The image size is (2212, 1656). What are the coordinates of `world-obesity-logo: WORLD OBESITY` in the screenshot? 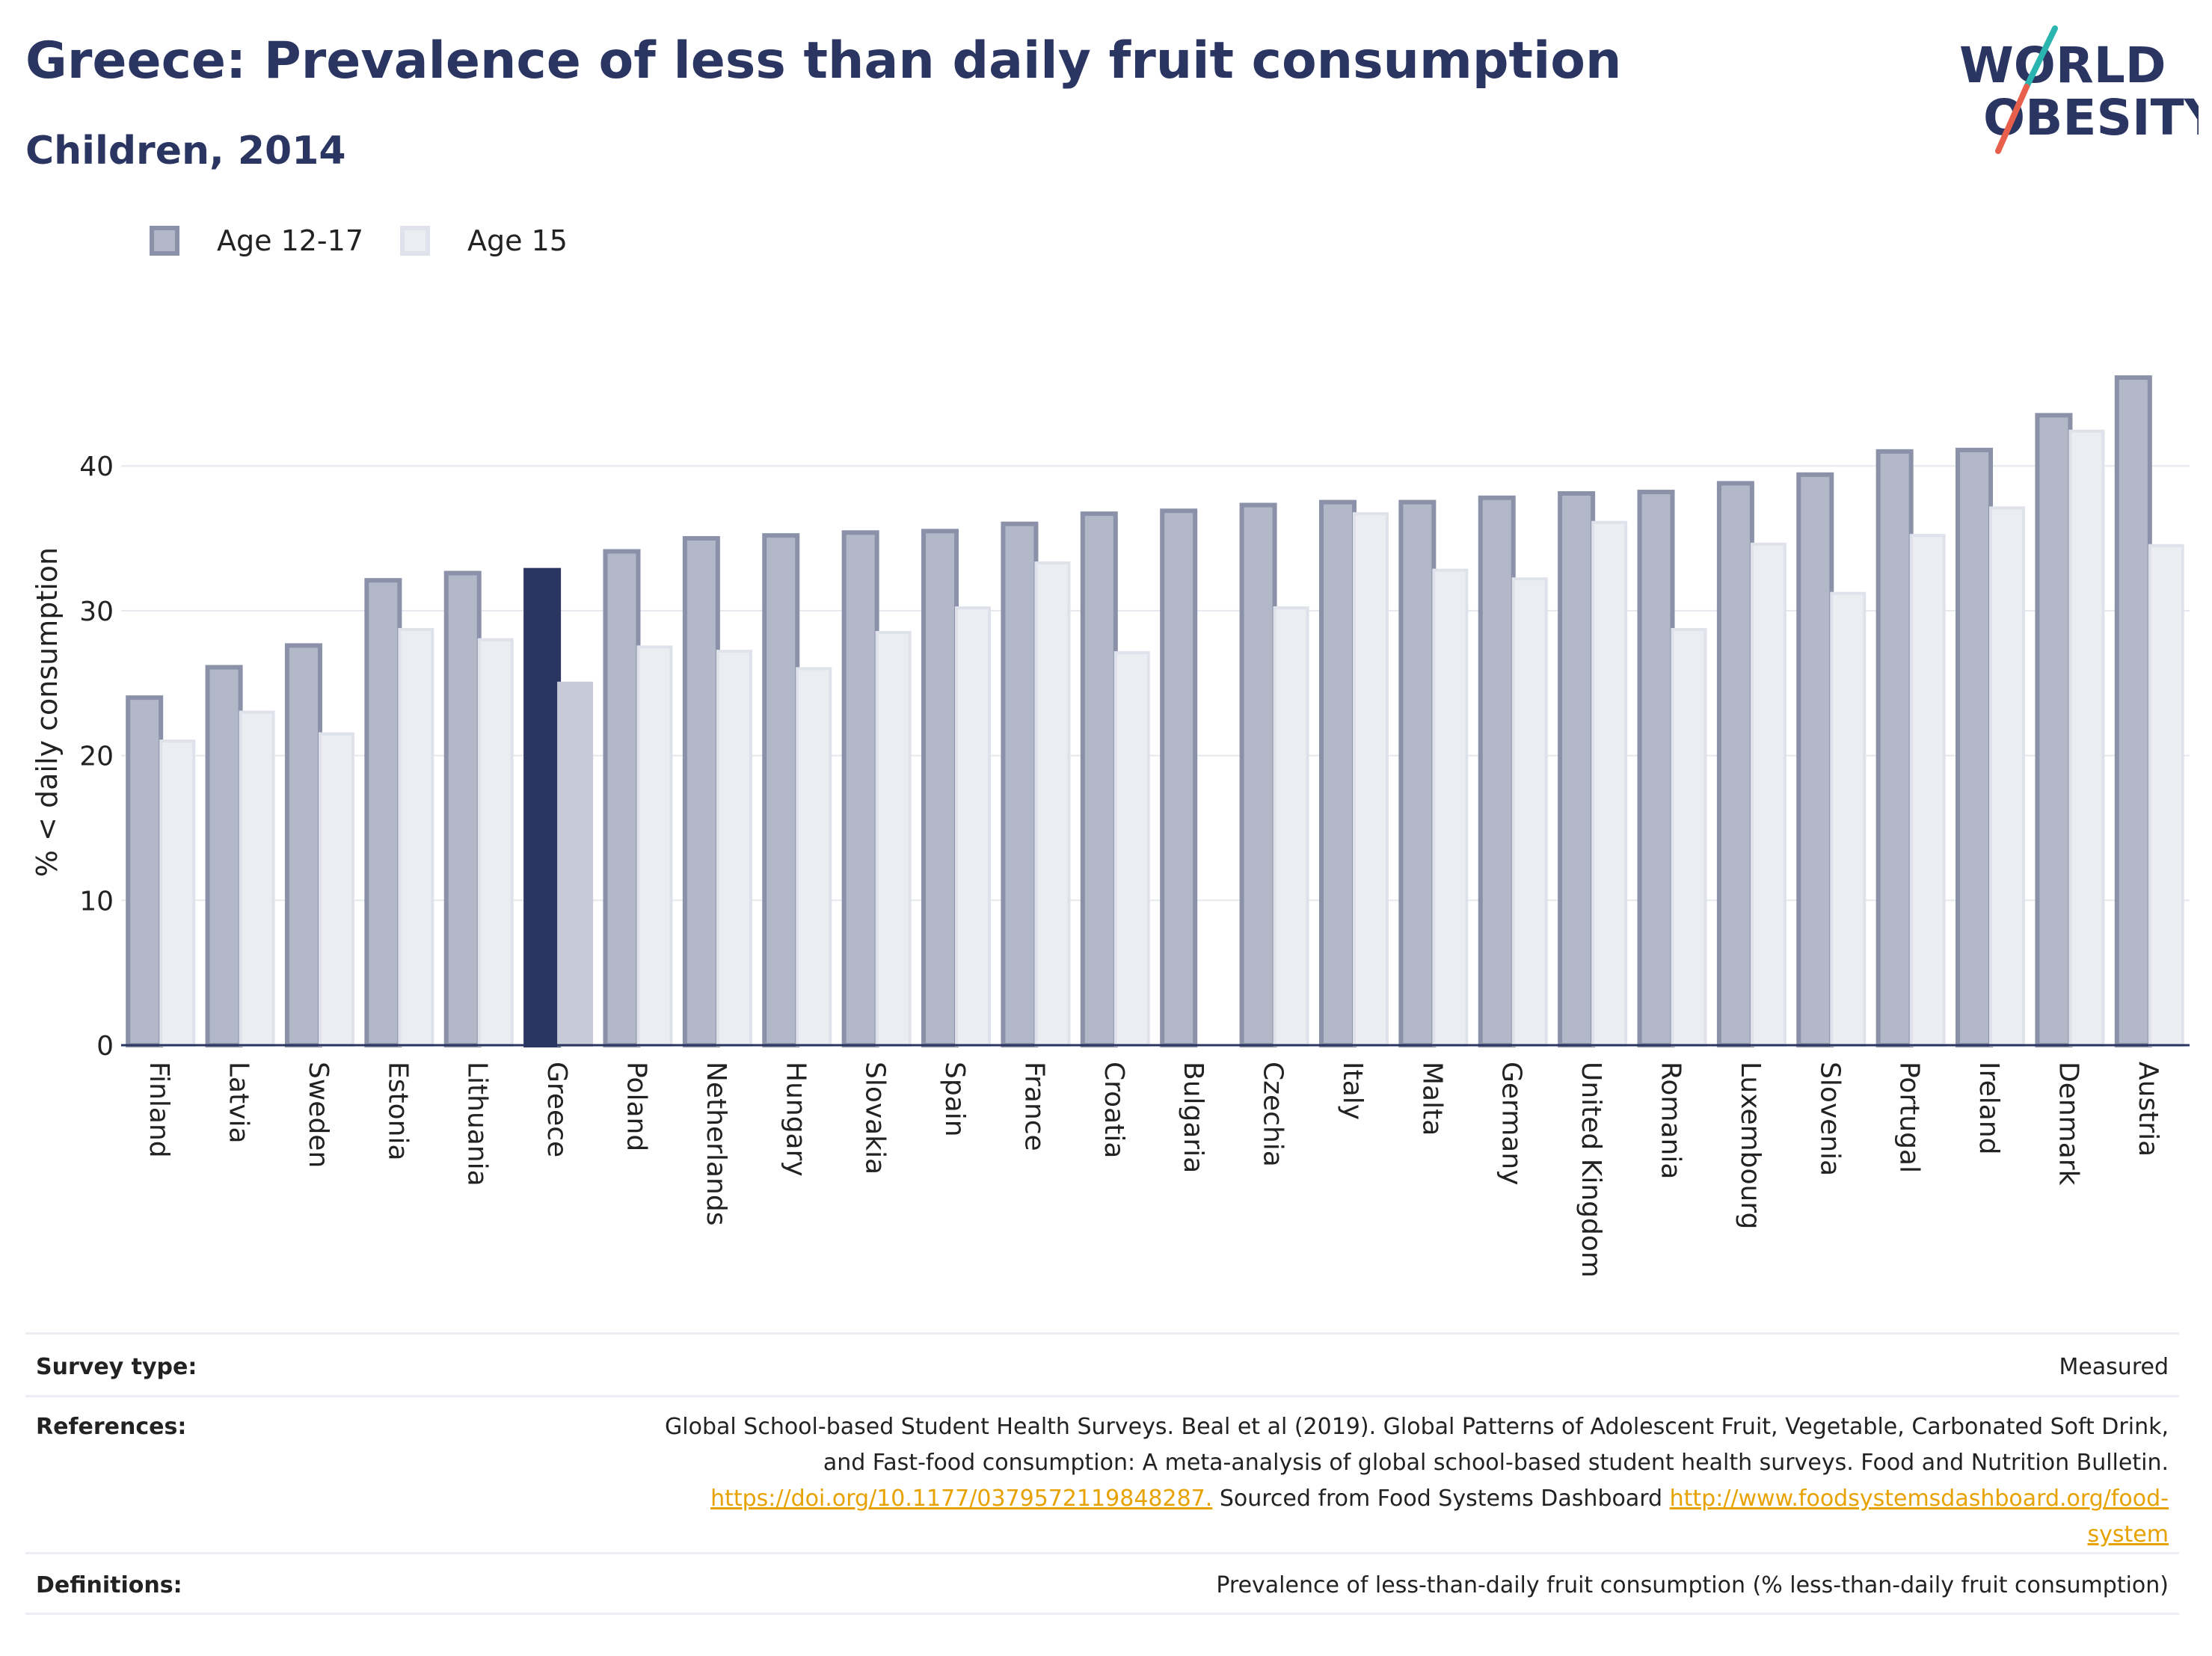 It's located at (2079, 89).